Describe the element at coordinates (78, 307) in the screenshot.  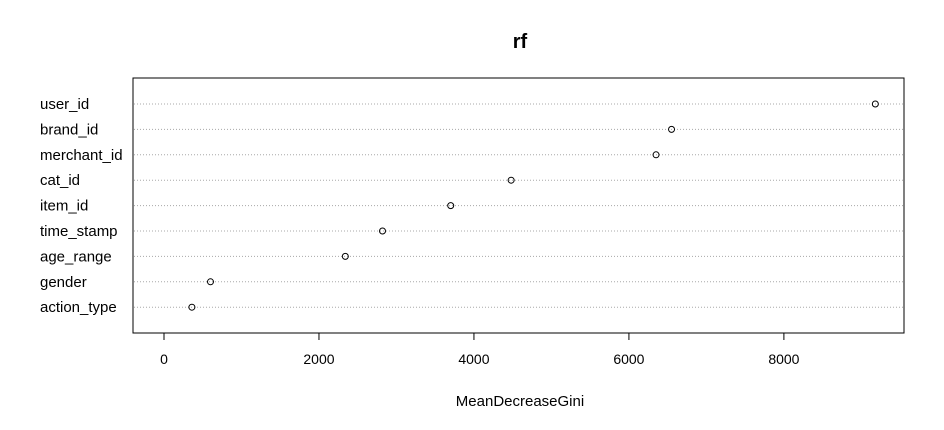
I see `category-label: action_type` at that location.